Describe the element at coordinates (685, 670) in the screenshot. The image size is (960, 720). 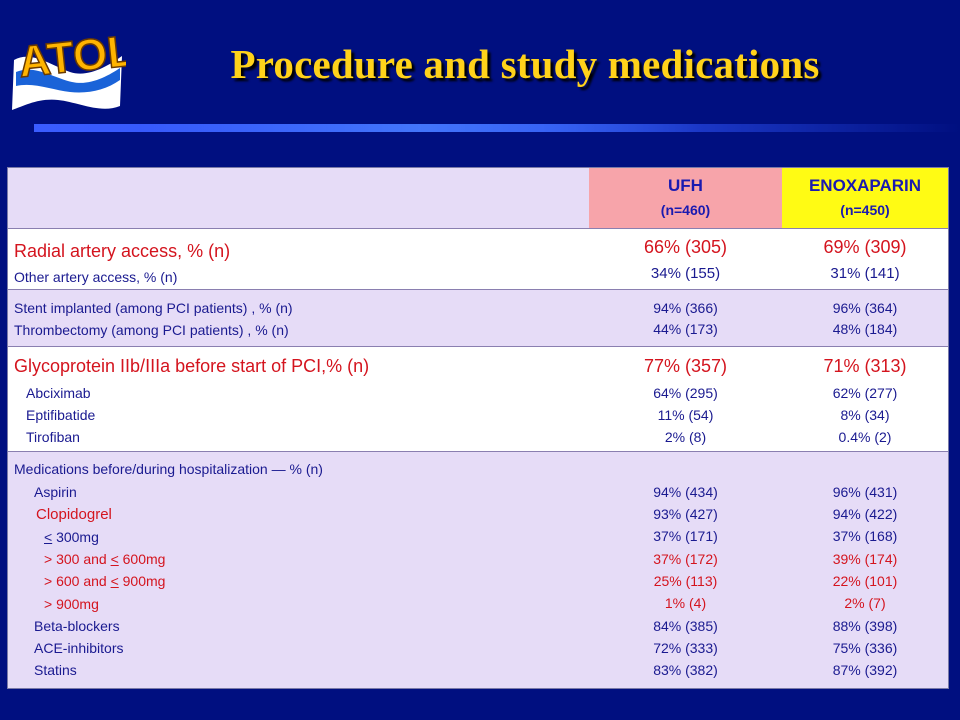
I see `table-cell-value: 83% (382)` at that location.